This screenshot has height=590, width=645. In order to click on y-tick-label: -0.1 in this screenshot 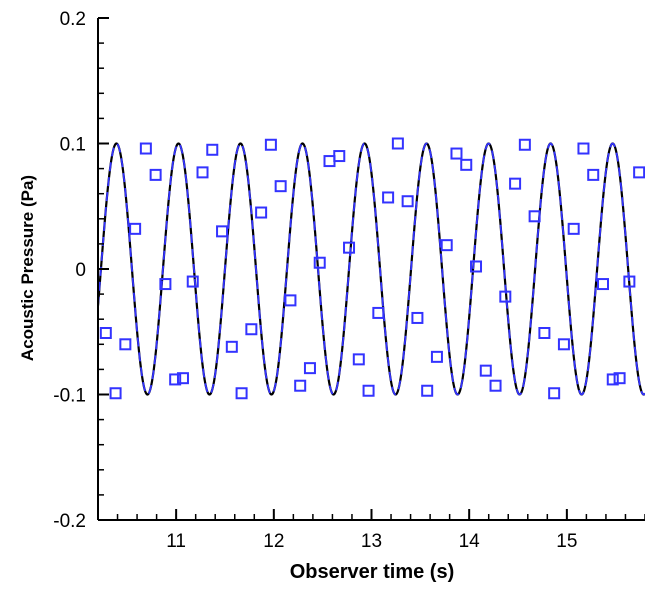, I will do `click(69, 396)`.